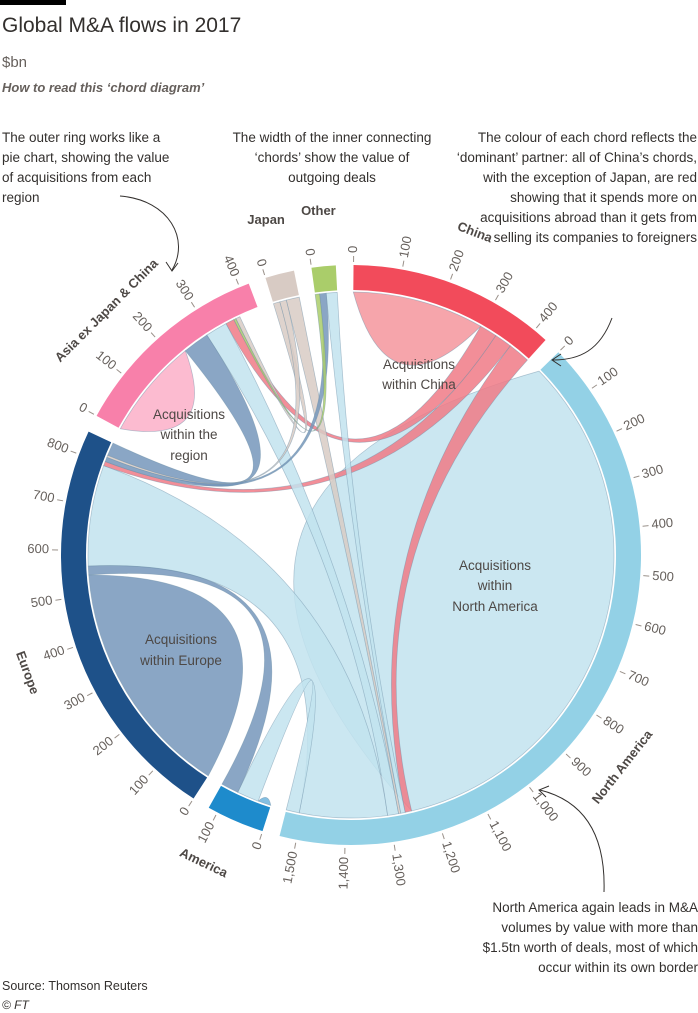 The image size is (698, 1013). Describe the element at coordinates (75, 986) in the screenshot. I see `source-note: Source: Thomson Reuters` at that location.